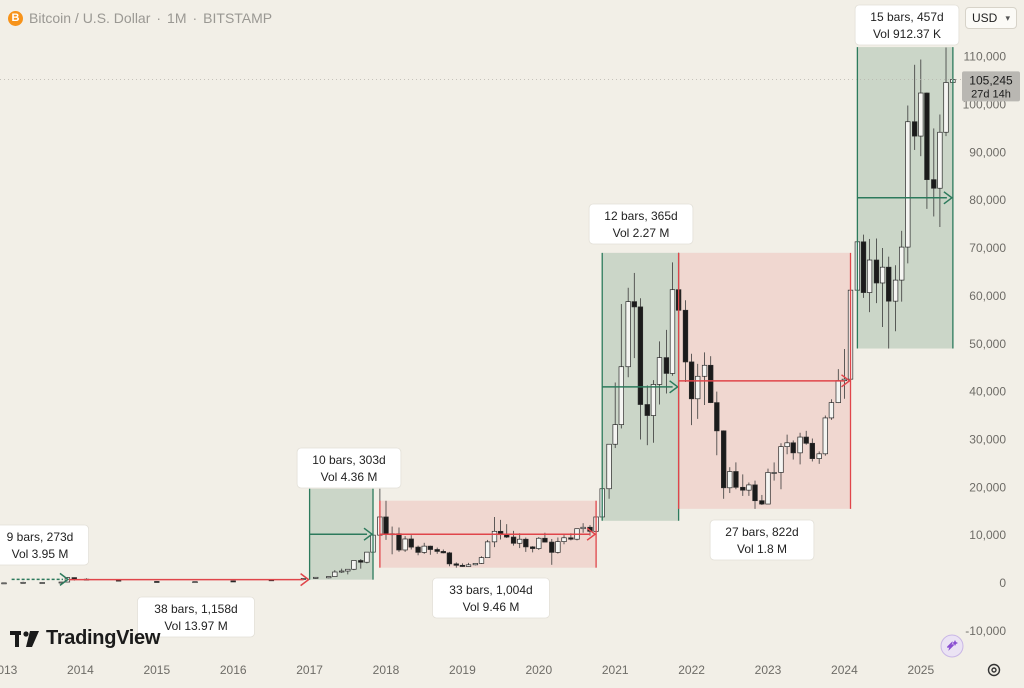  What do you see at coordinates (641, 224) in the screenshot?
I see `range-stats-label: 12 bars, 365d Vol 2.27 M` at bounding box center [641, 224].